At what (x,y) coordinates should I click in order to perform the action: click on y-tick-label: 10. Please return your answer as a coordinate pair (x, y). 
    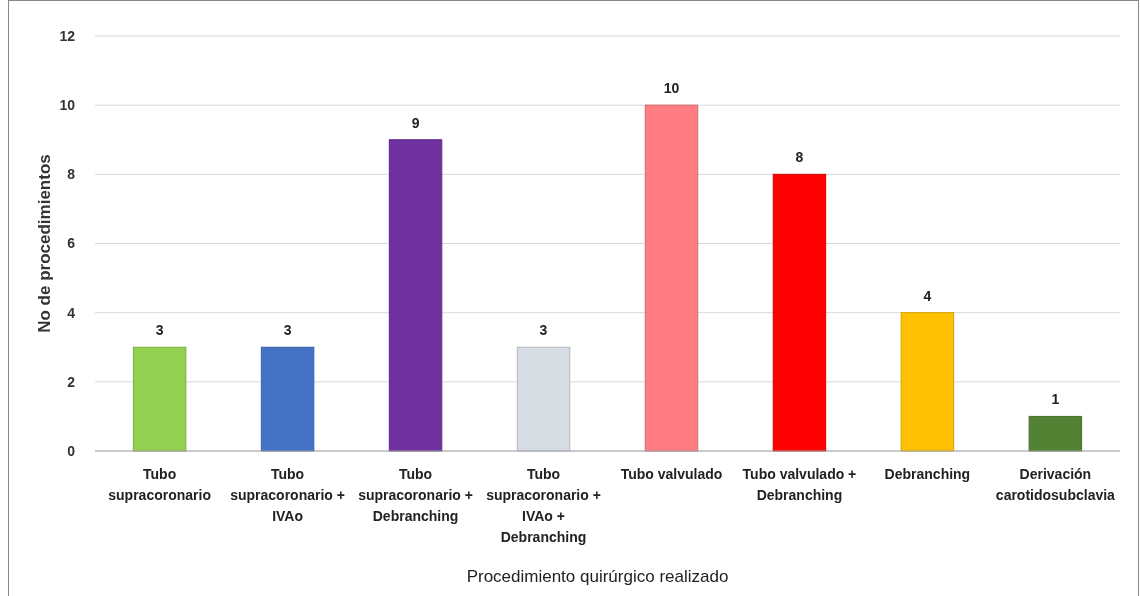
    Looking at the image, I should click on (67, 105).